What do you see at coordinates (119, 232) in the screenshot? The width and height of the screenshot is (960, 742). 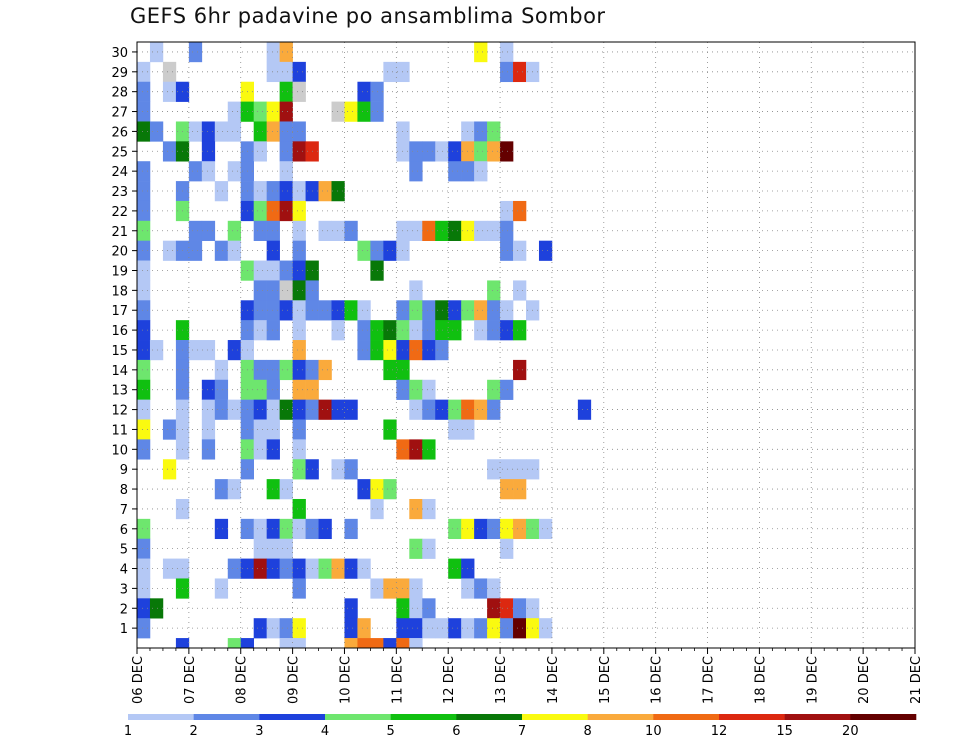 I see `y-tick-label: 21` at bounding box center [119, 232].